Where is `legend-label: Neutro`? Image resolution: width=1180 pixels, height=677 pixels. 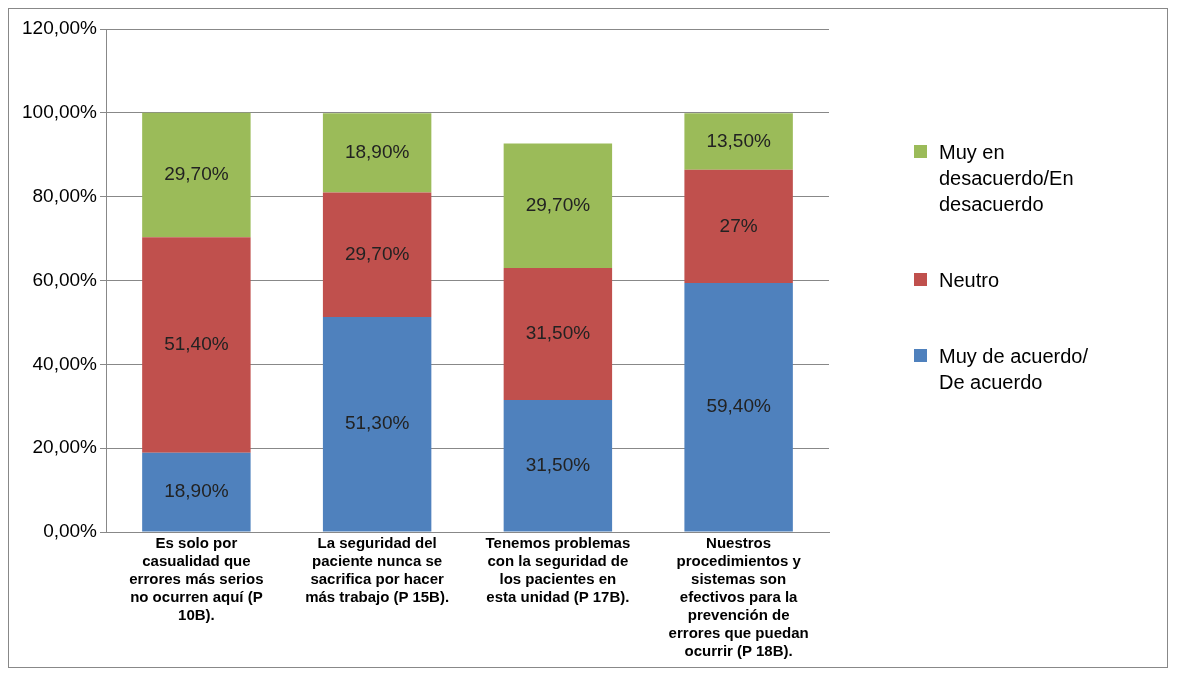 legend-label: Neutro is located at coordinates (970, 280).